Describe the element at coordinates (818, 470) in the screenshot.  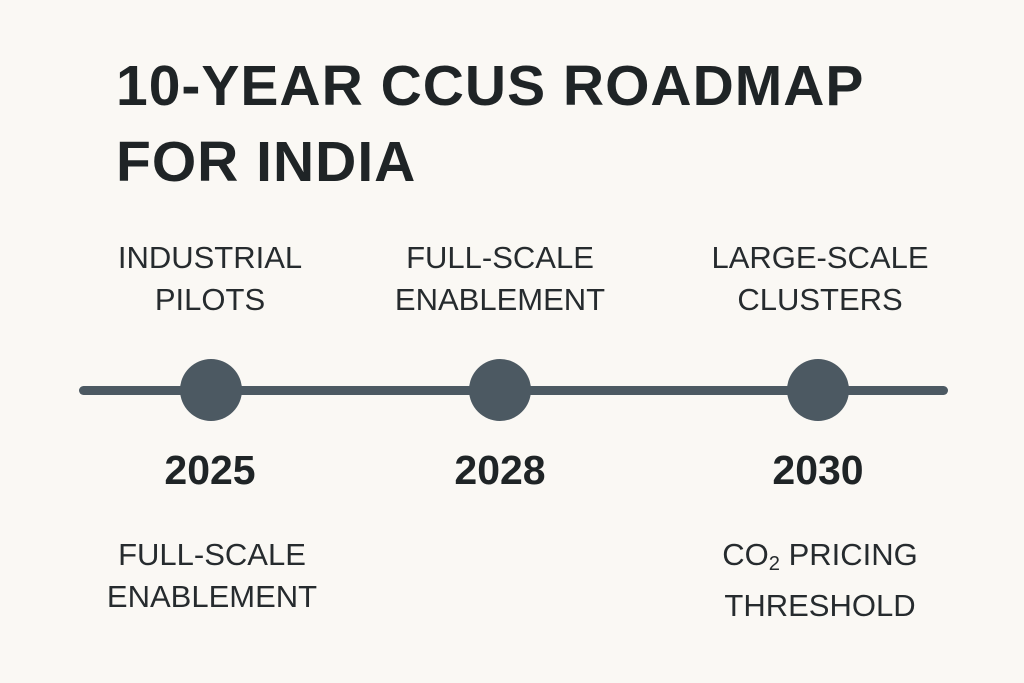
I see `year-2030: 2030` at that location.